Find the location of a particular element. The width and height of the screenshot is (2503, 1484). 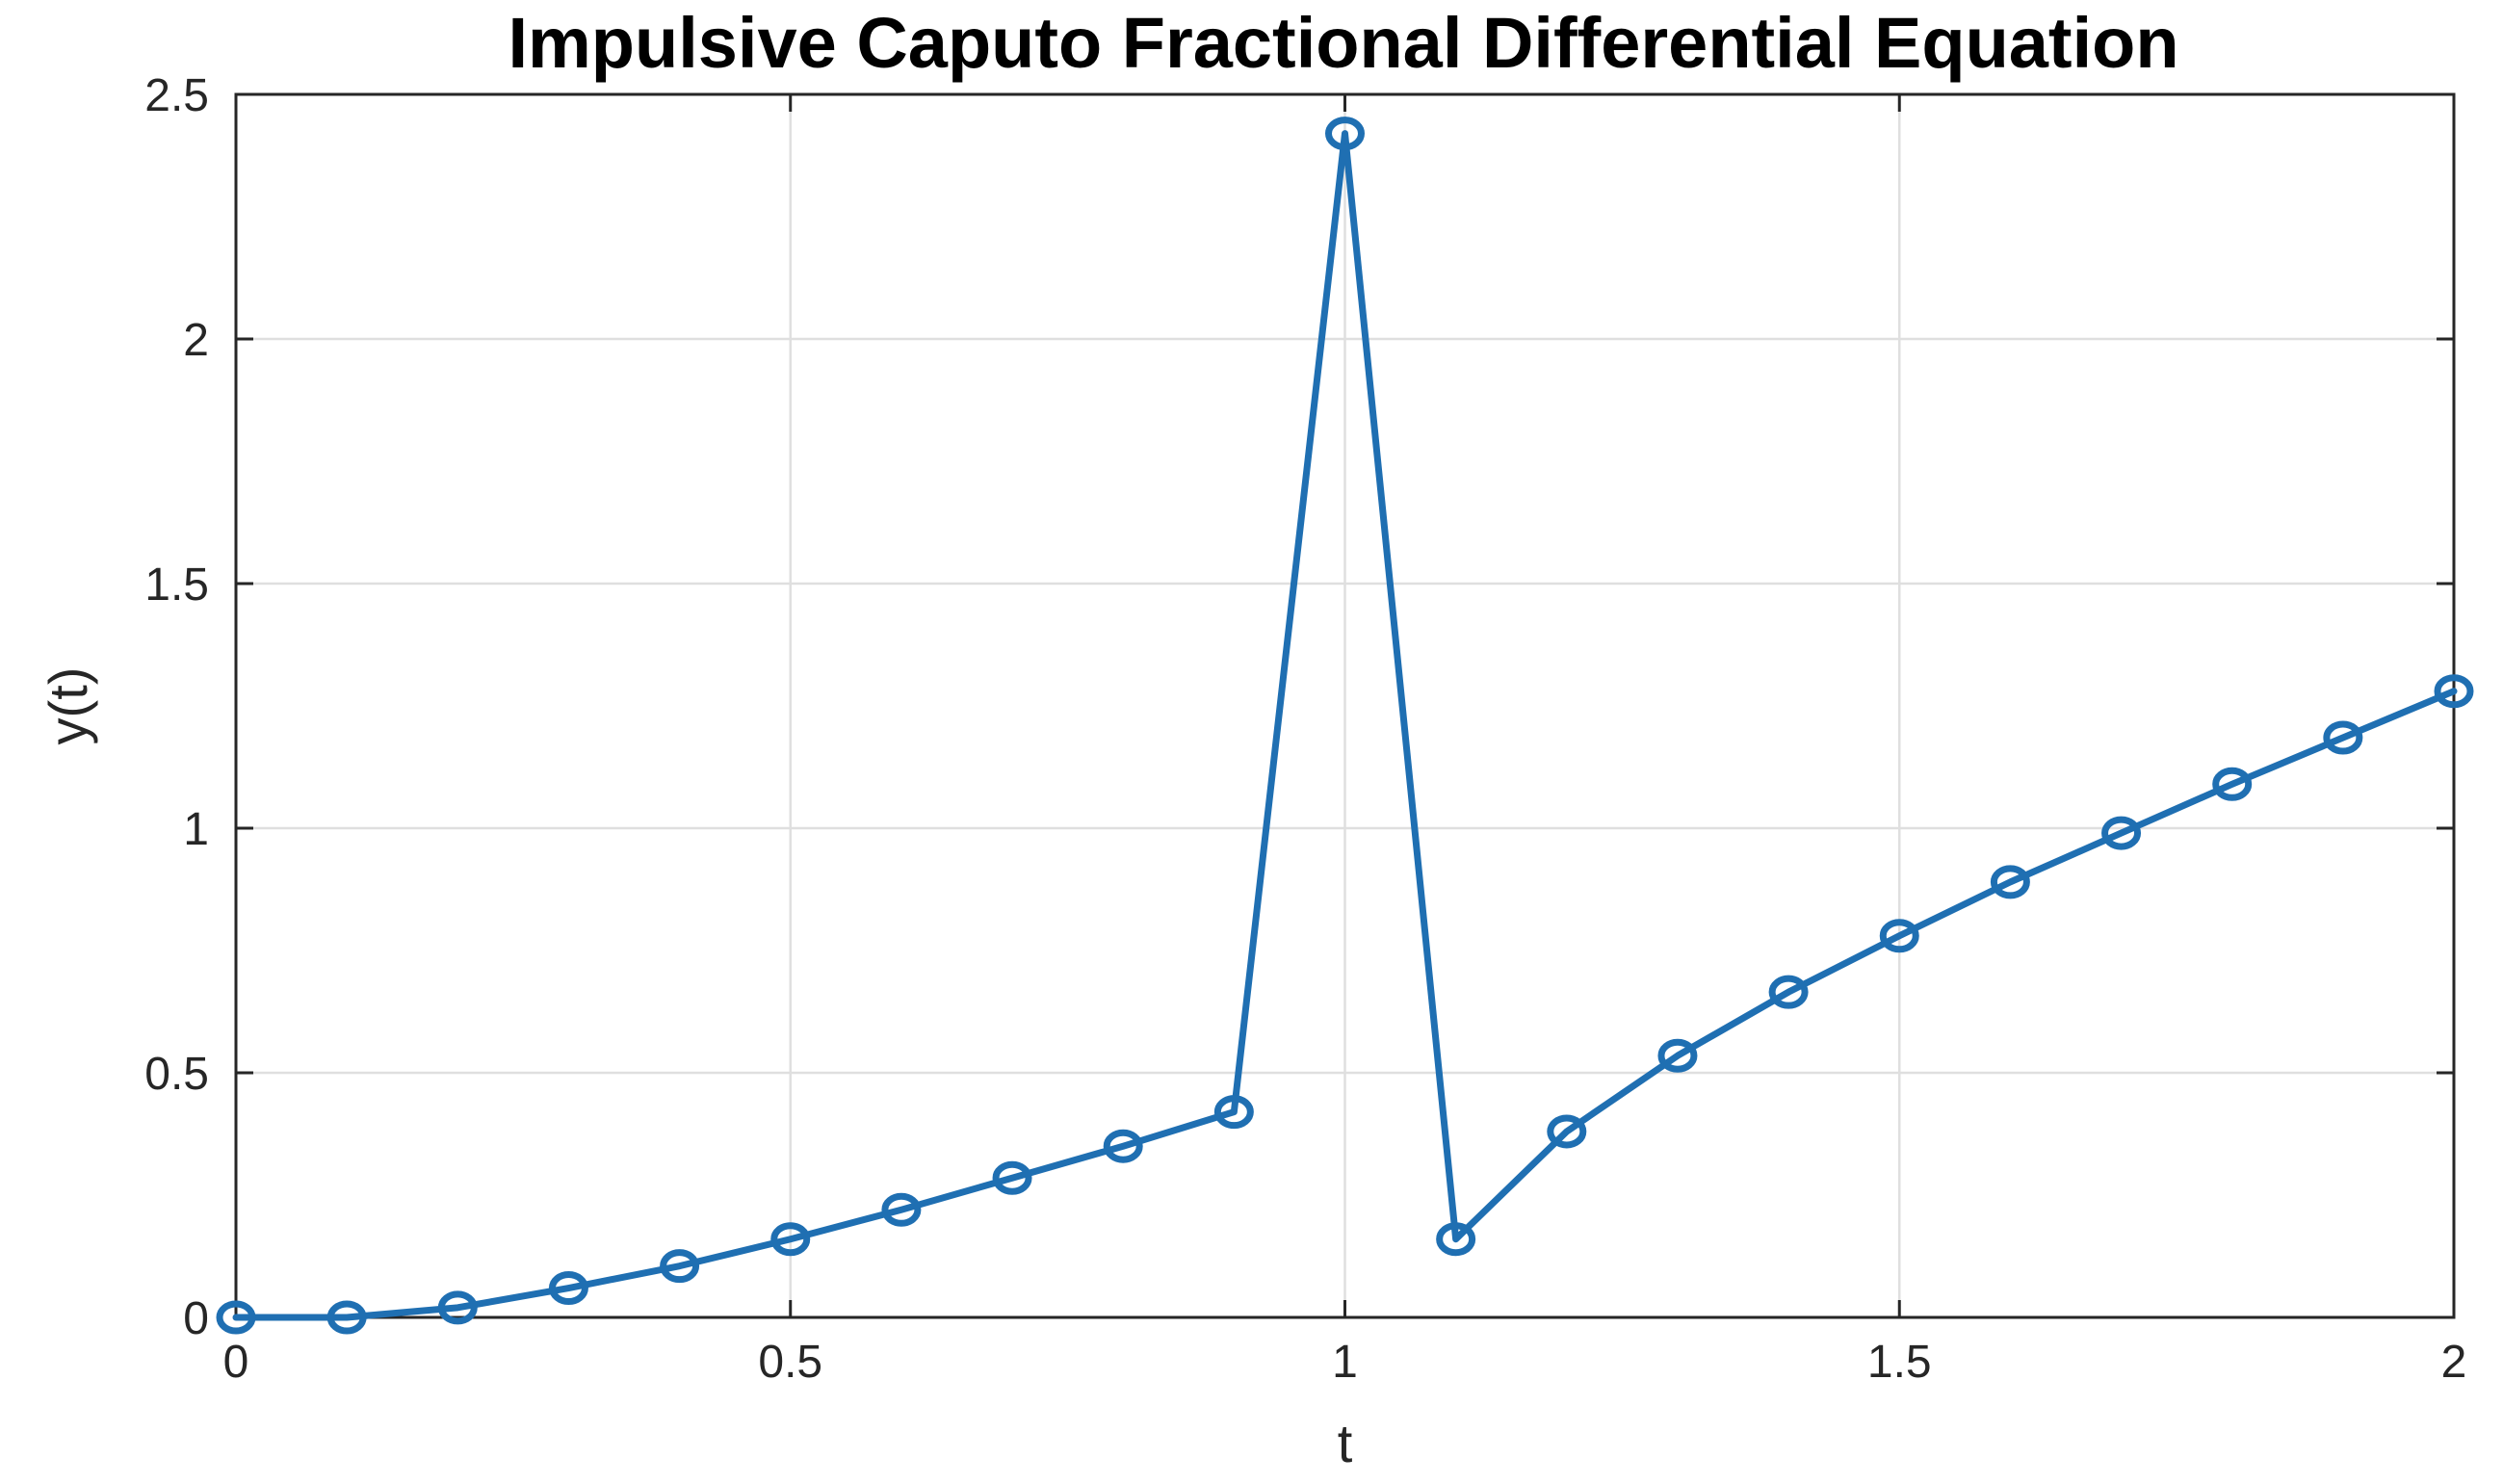

x-tick-label: 1 is located at coordinates (1345, 1363).